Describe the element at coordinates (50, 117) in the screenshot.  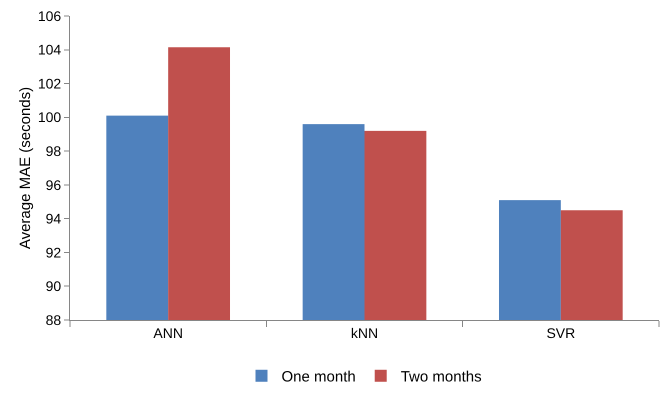
I see `y-tick-label: 100` at that location.